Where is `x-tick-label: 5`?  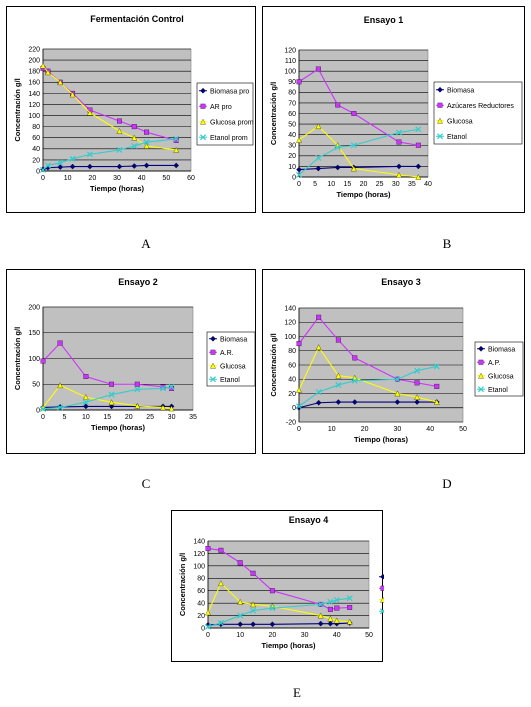 x-tick-label: 5 is located at coordinates (315, 184).